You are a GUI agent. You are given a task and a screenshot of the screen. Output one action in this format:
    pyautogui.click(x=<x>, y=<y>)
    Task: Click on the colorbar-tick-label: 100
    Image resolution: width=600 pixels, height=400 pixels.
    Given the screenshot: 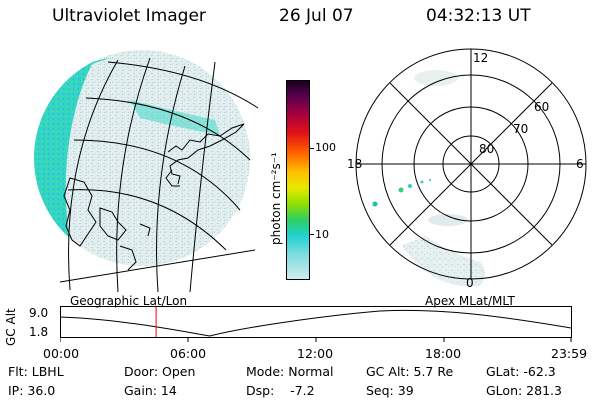 What is the action you would take?
    pyautogui.click(x=325, y=147)
    